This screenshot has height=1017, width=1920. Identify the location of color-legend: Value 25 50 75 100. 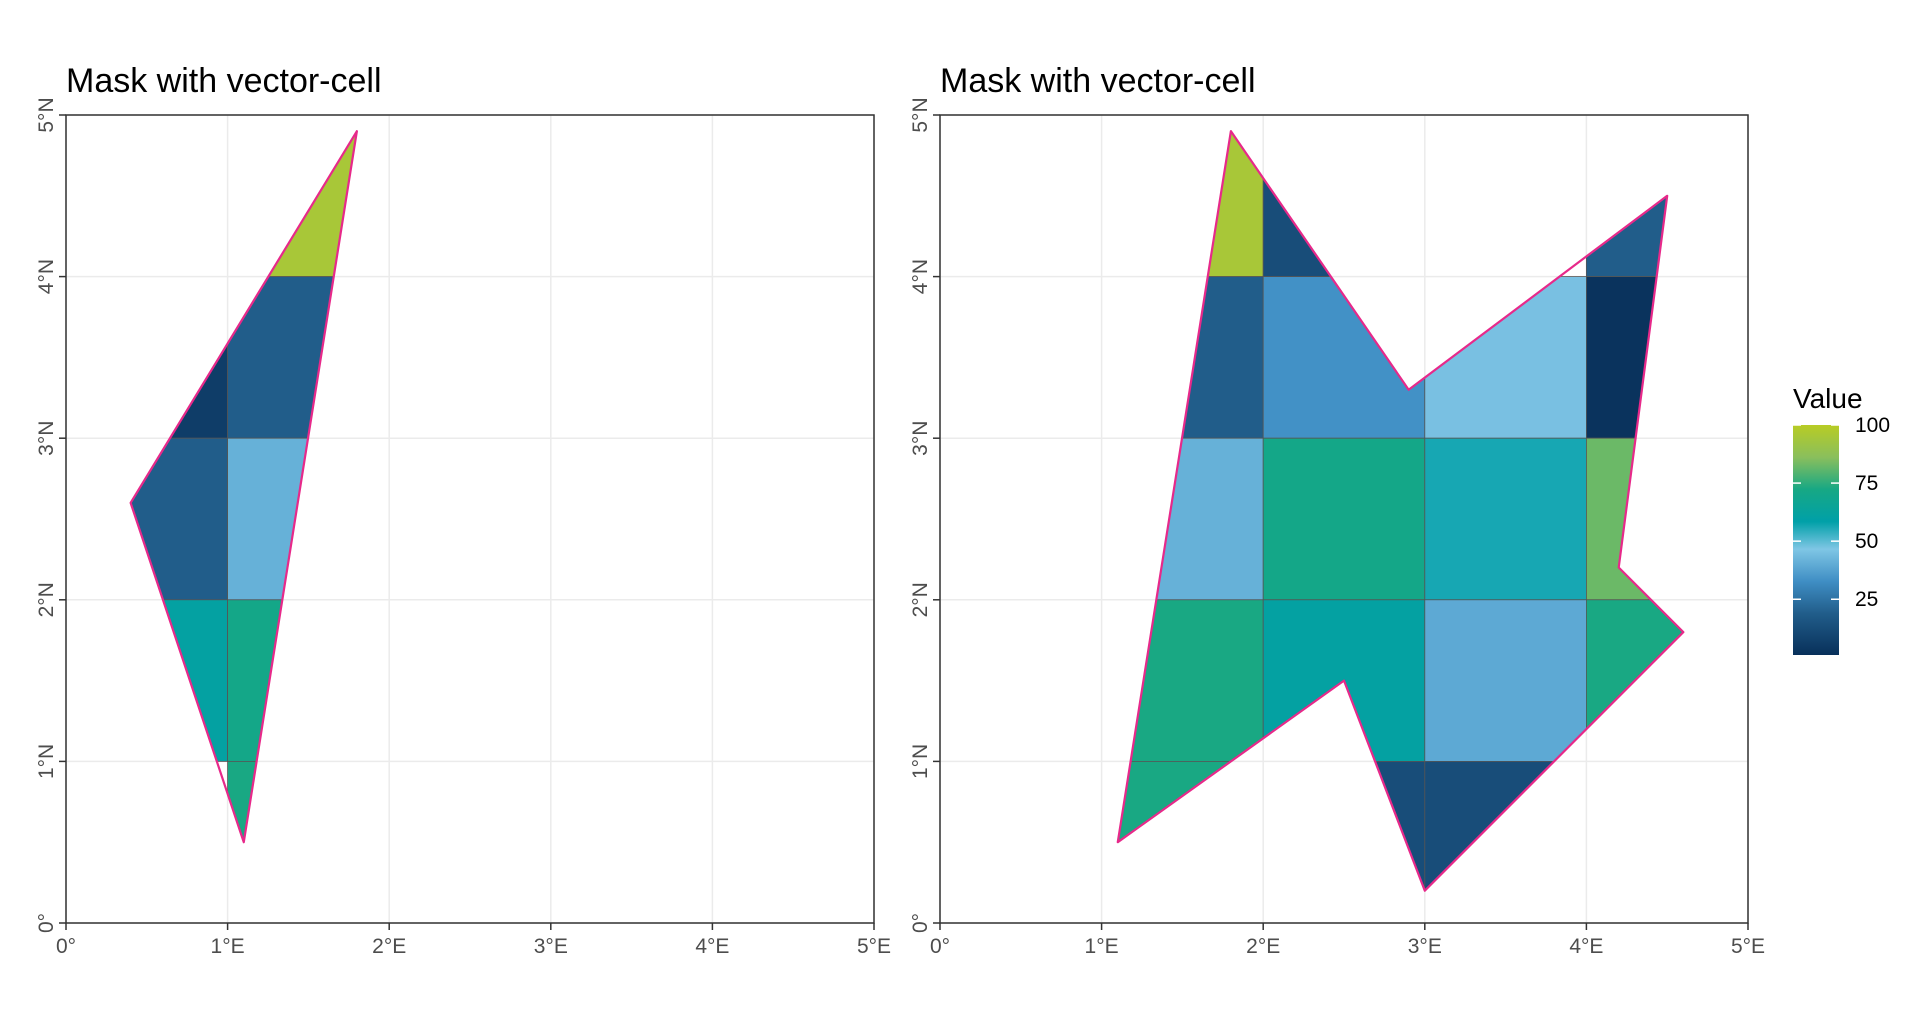
(1841, 519).